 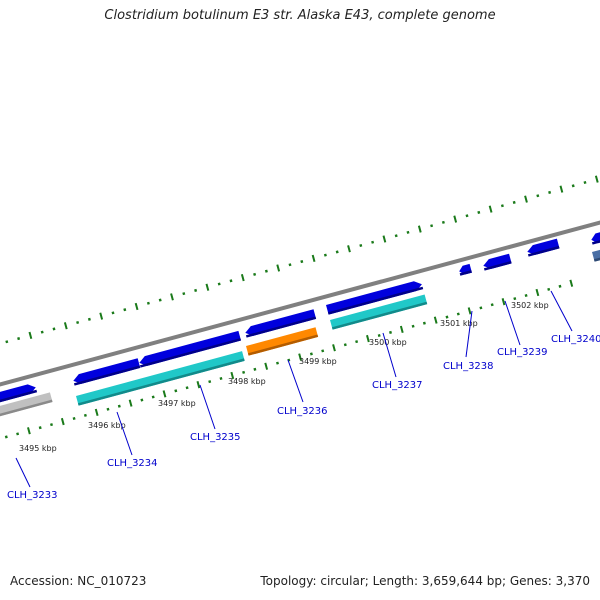 I want to click on gene-label: CLH_3235, so click(x=215, y=437).